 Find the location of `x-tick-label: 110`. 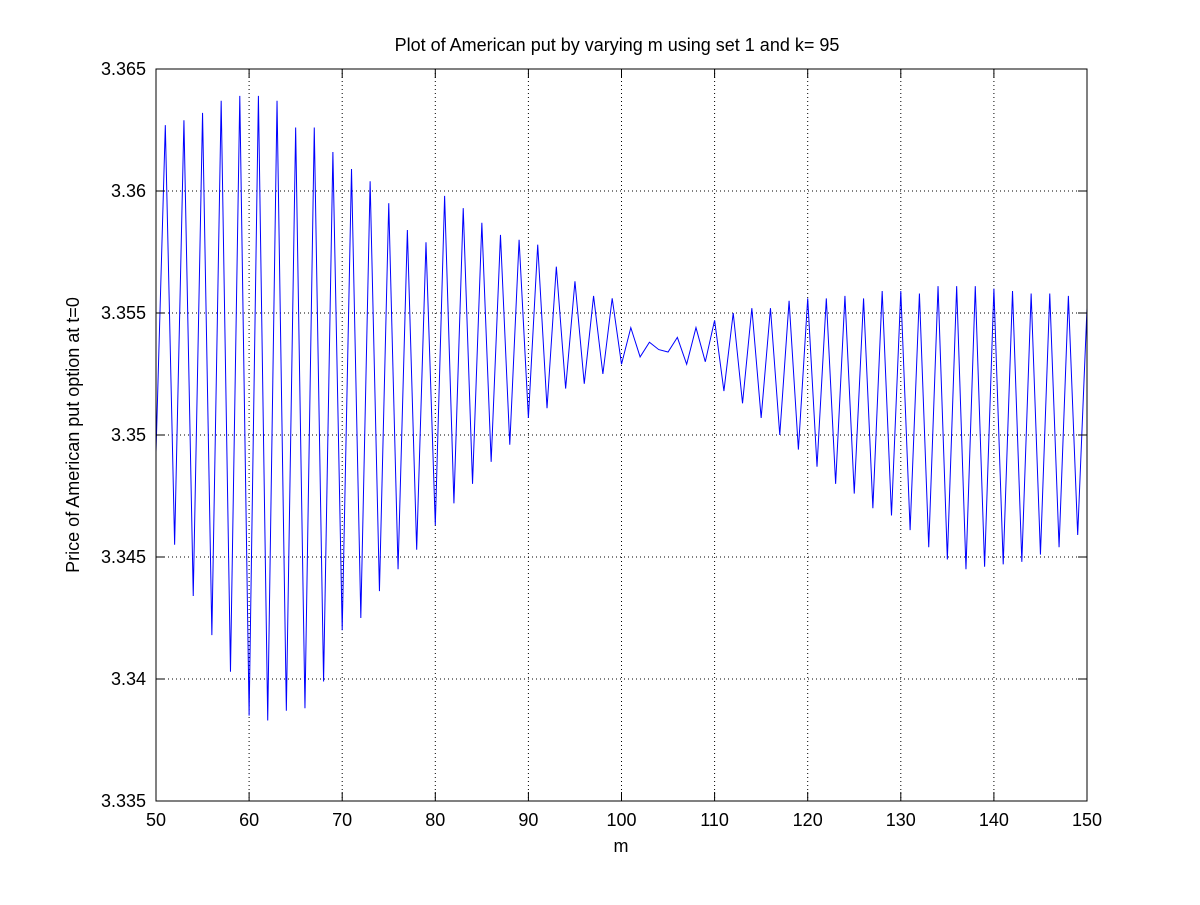

x-tick-label: 110 is located at coordinates (714, 820).